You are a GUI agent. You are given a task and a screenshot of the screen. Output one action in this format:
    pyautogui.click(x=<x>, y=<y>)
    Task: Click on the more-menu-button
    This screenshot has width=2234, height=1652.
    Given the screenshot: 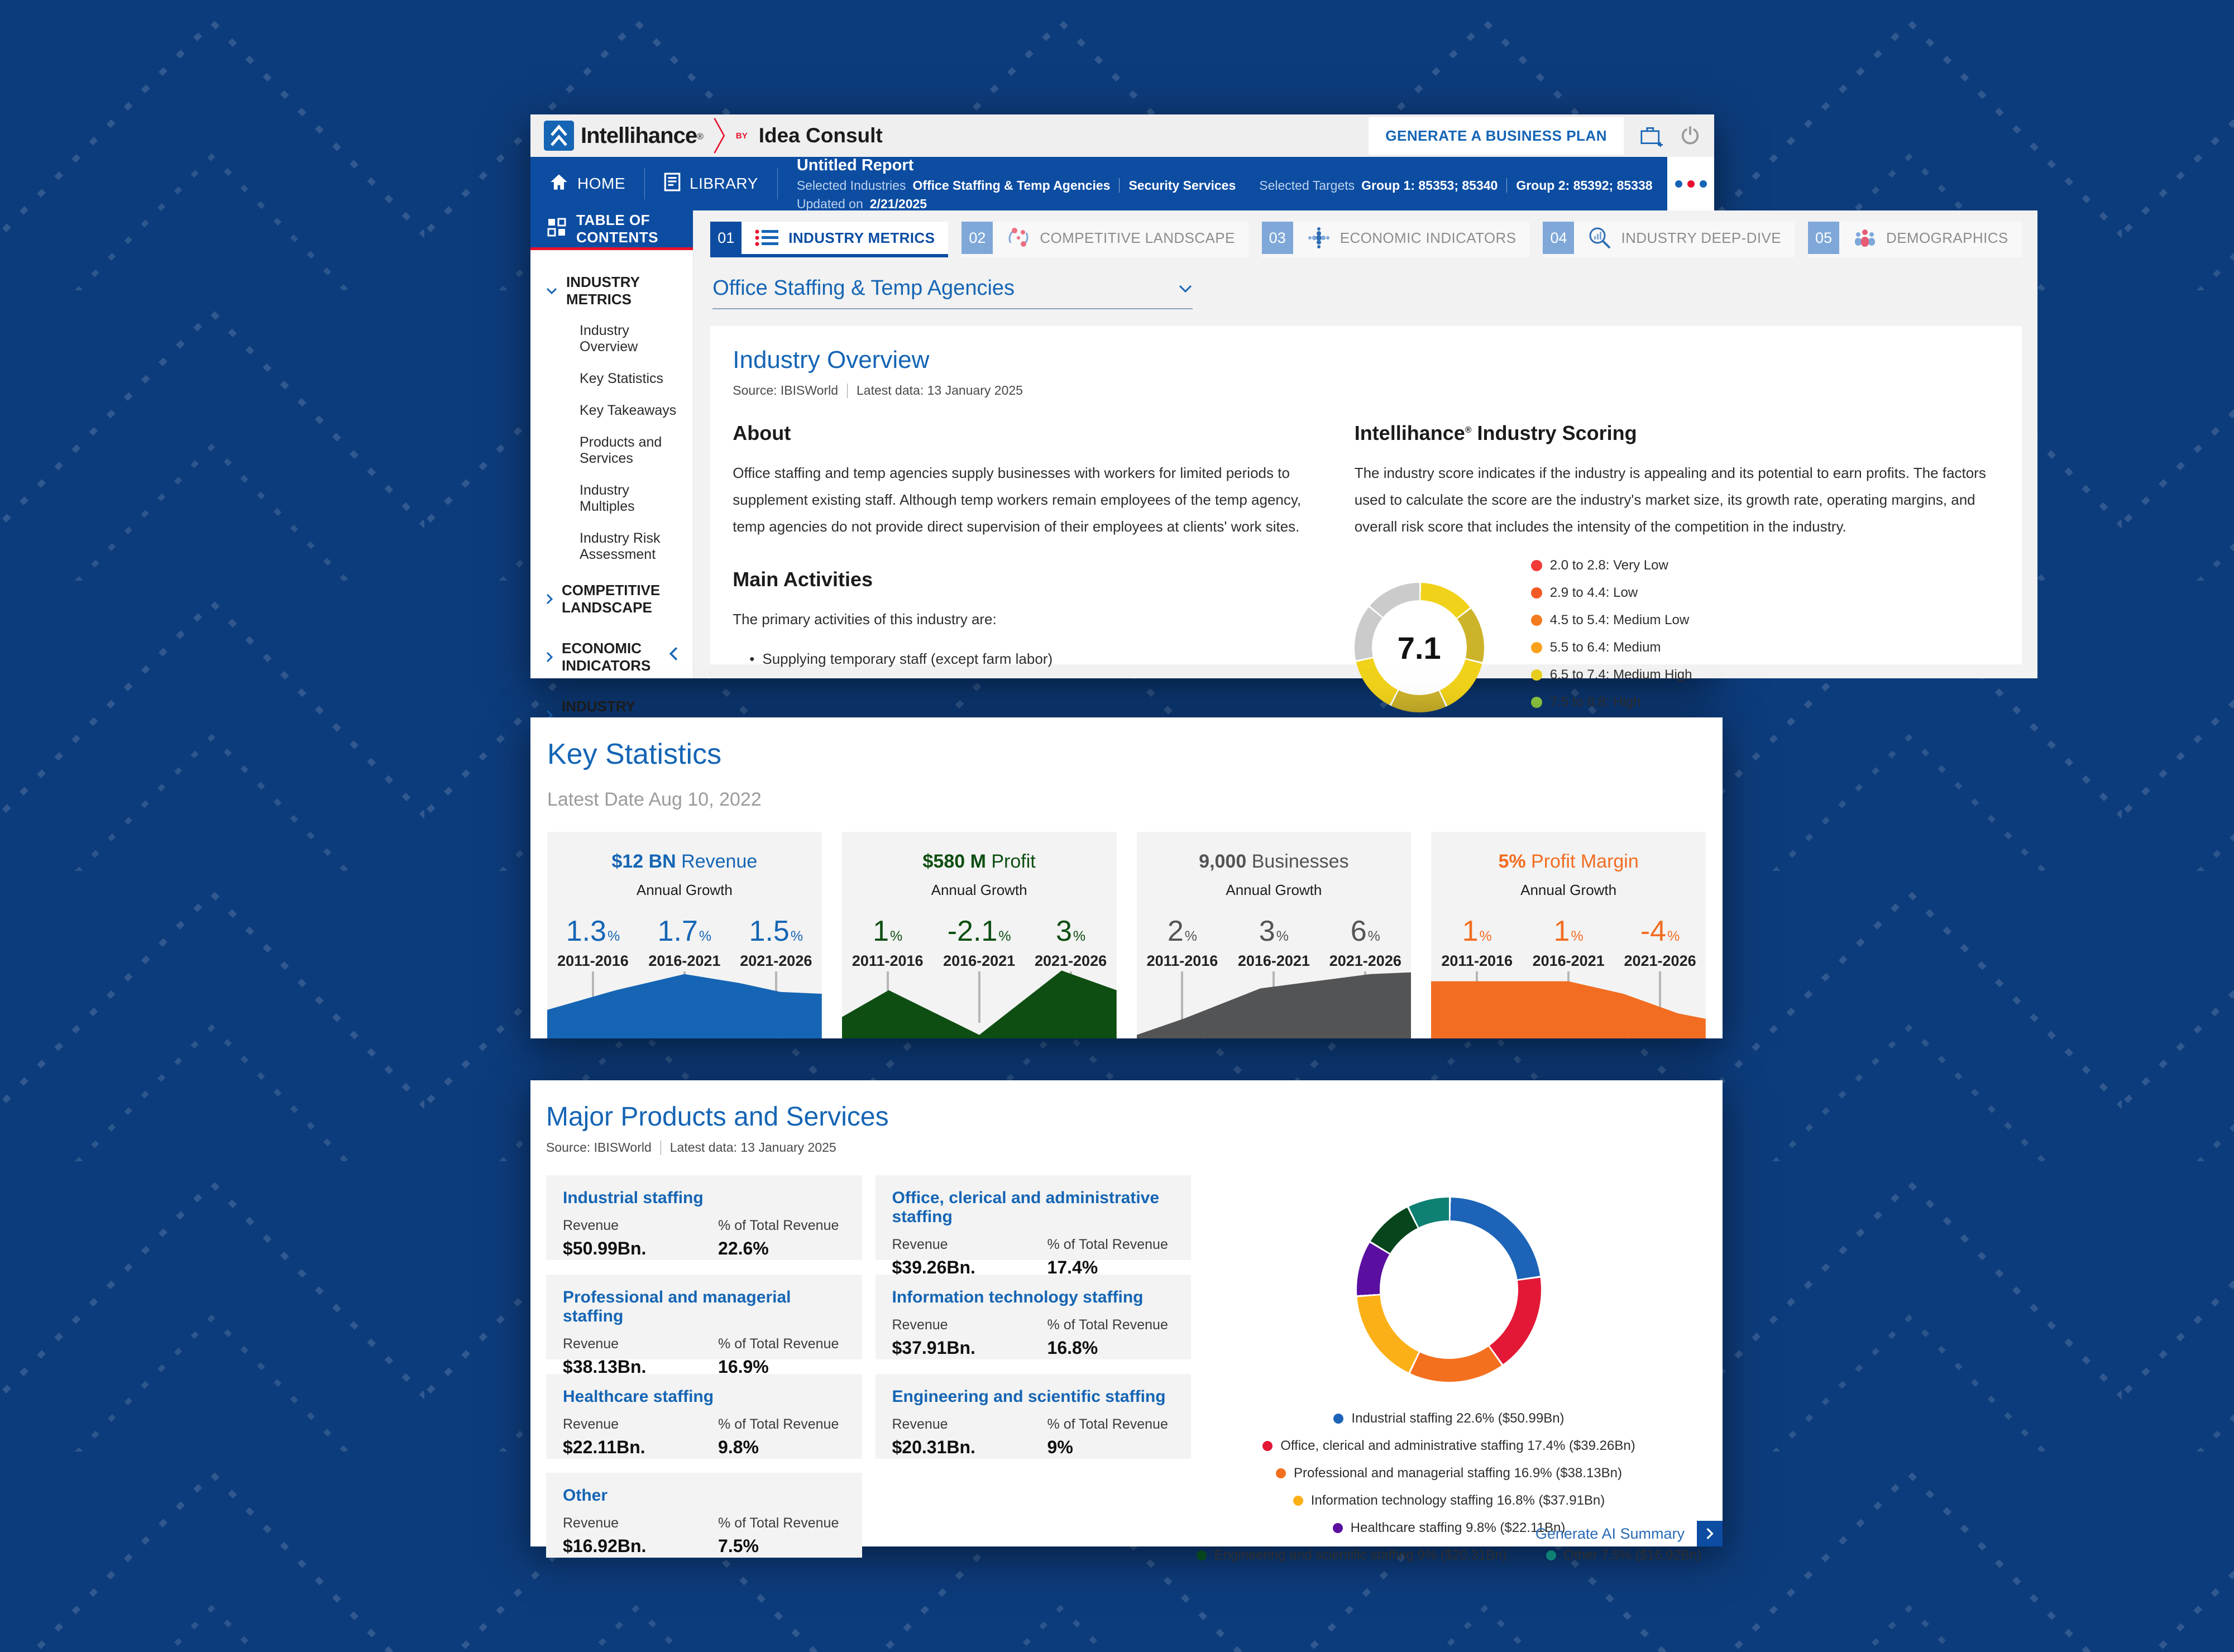 What is the action you would take?
    pyautogui.click(x=1690, y=183)
    